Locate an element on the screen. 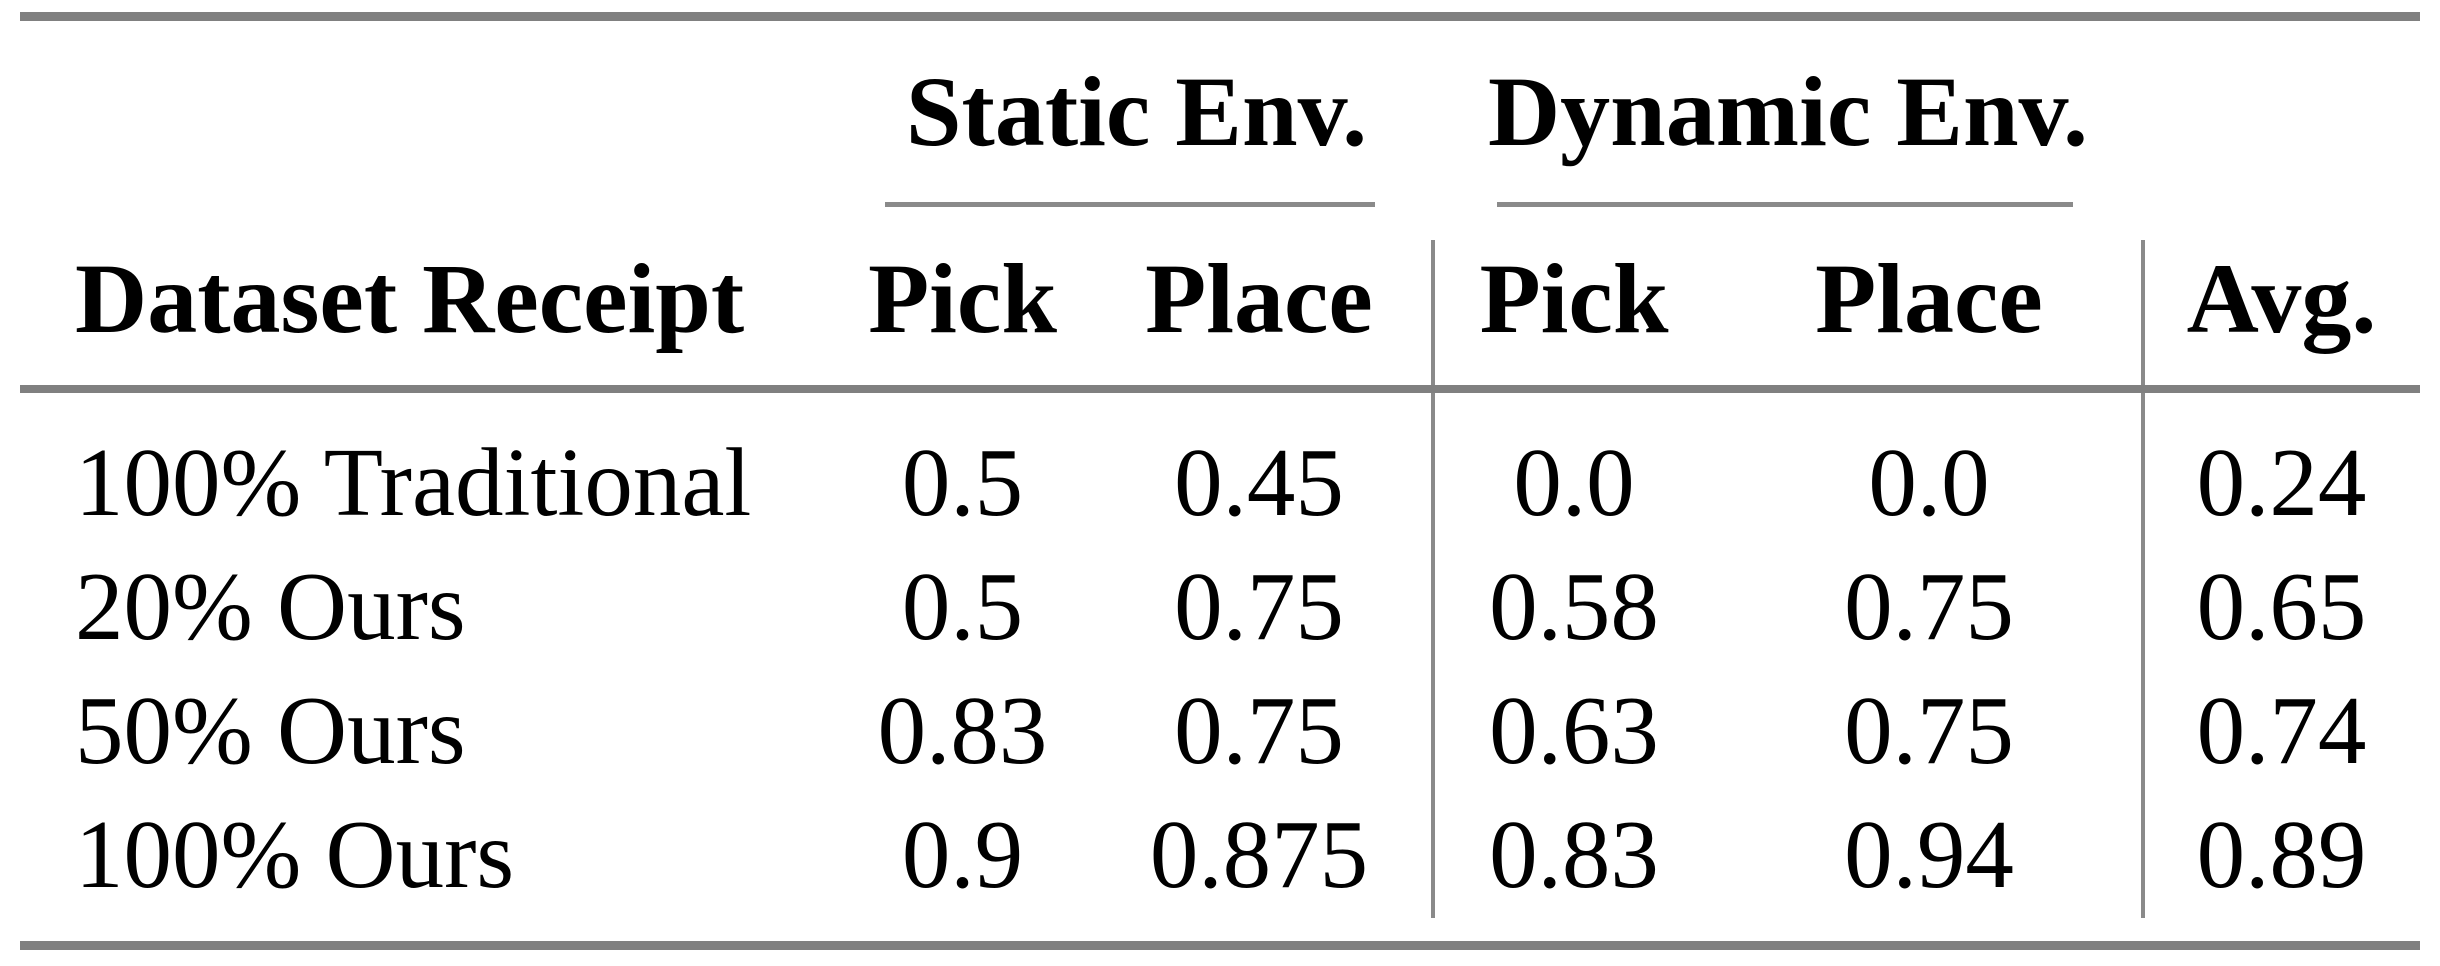 The height and width of the screenshot is (966, 2440). separator-static-dynamic is located at coordinates (1433, 579).